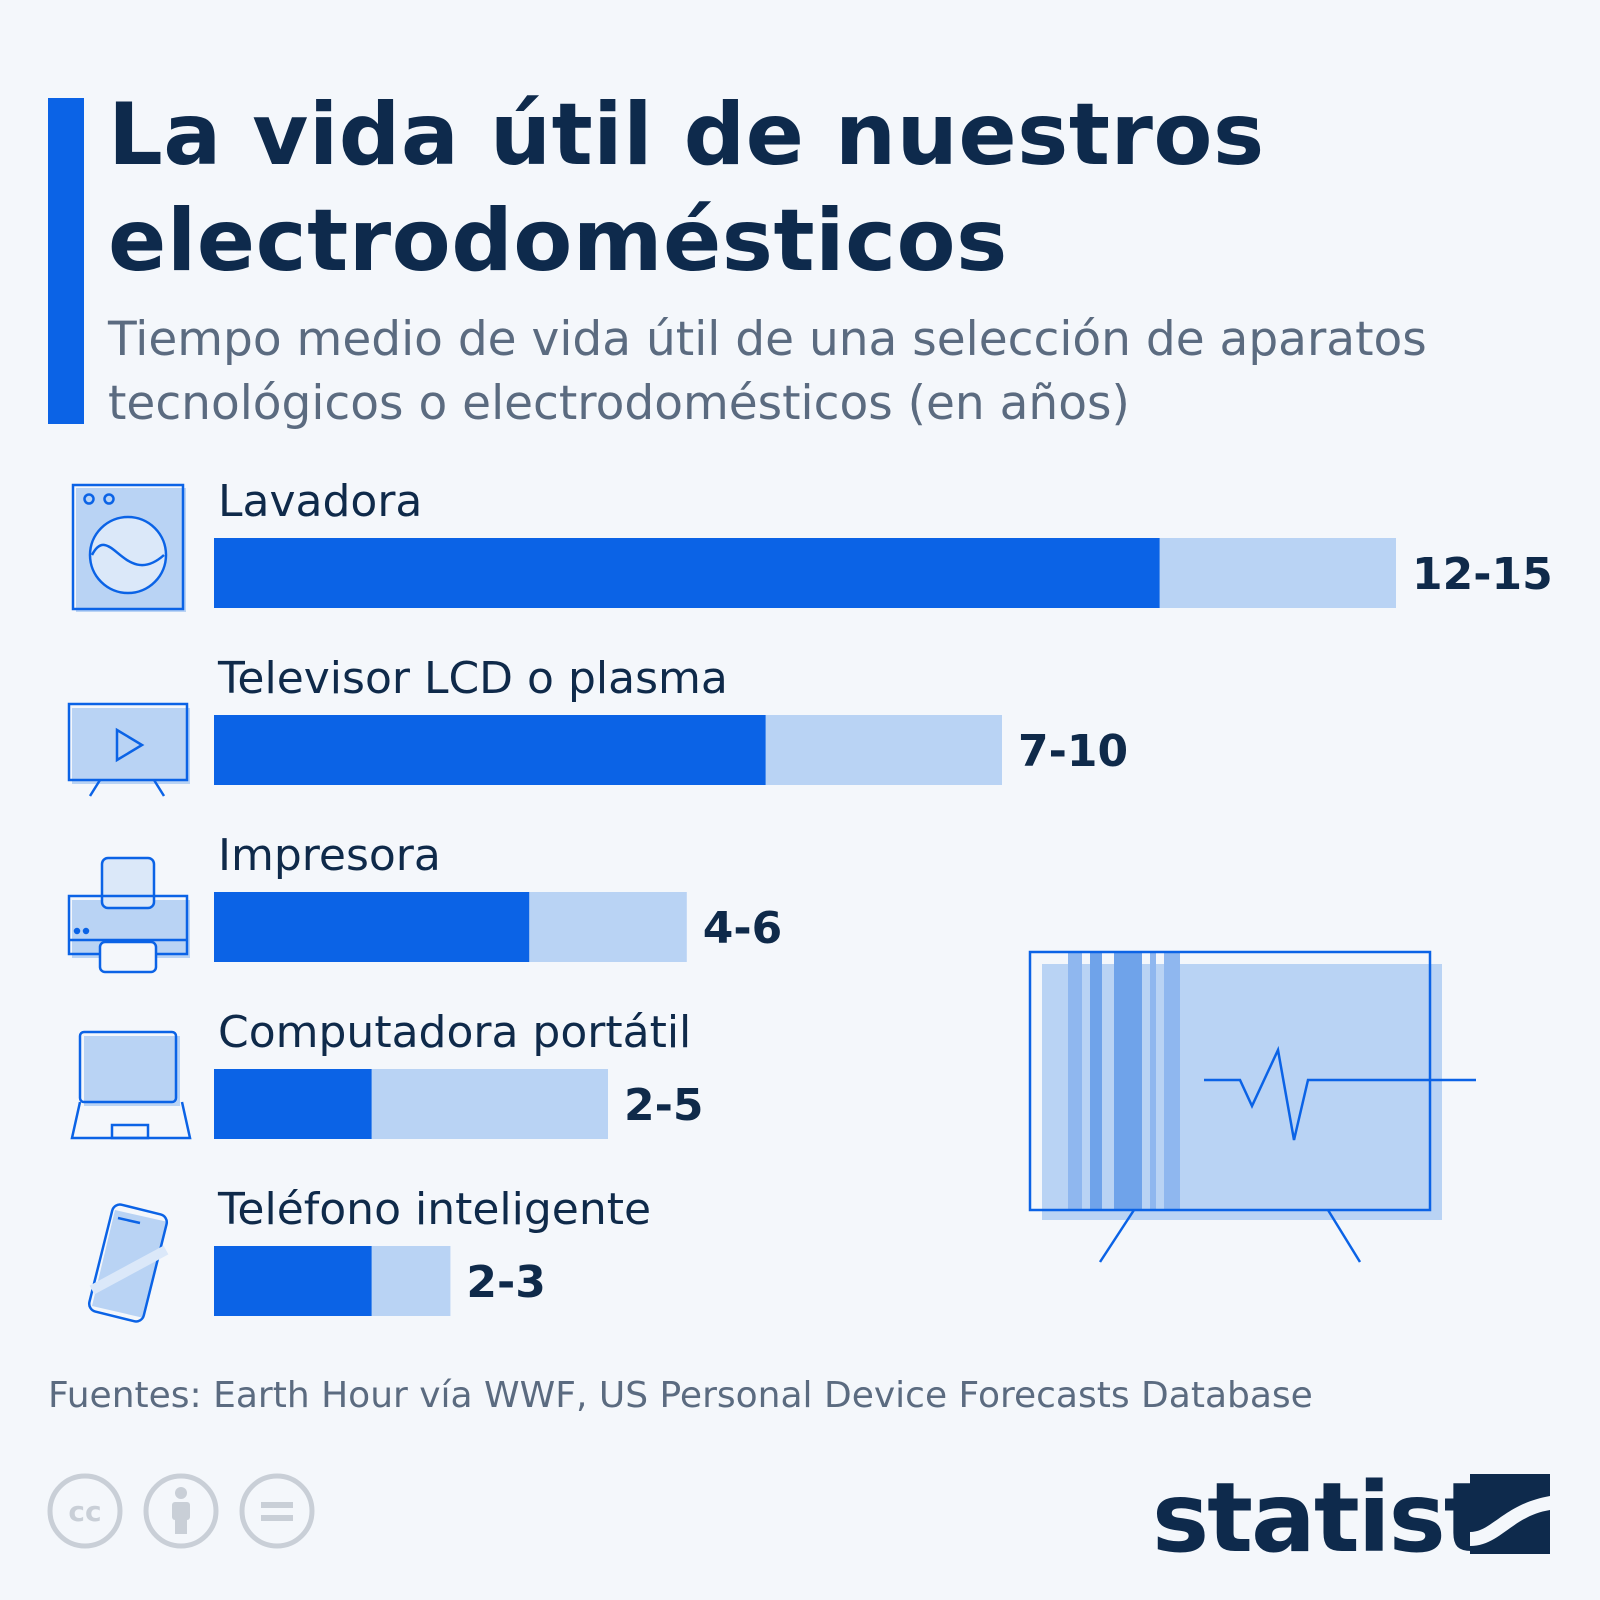 This screenshot has height=1600, width=1600. I want to click on tv-icon, so click(128, 749).